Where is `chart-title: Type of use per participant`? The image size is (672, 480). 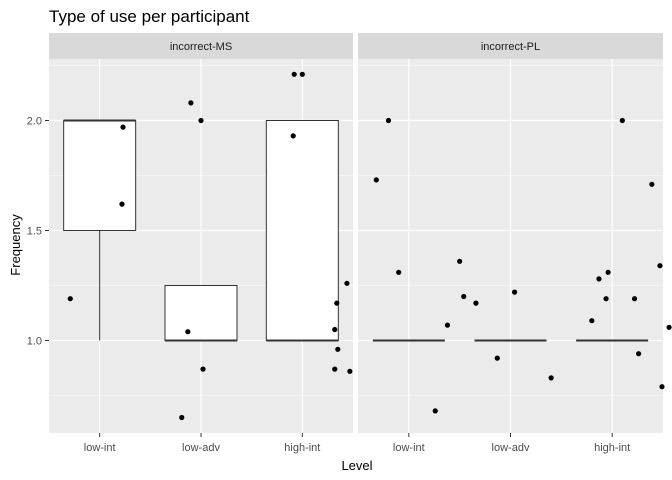 chart-title: Type of use per participant is located at coordinates (149, 16).